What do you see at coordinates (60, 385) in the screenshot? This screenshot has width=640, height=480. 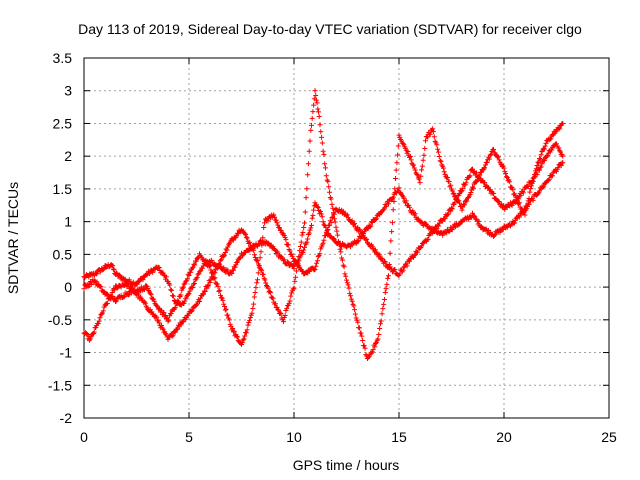 I see `y-tick-label: -1.5` at bounding box center [60, 385].